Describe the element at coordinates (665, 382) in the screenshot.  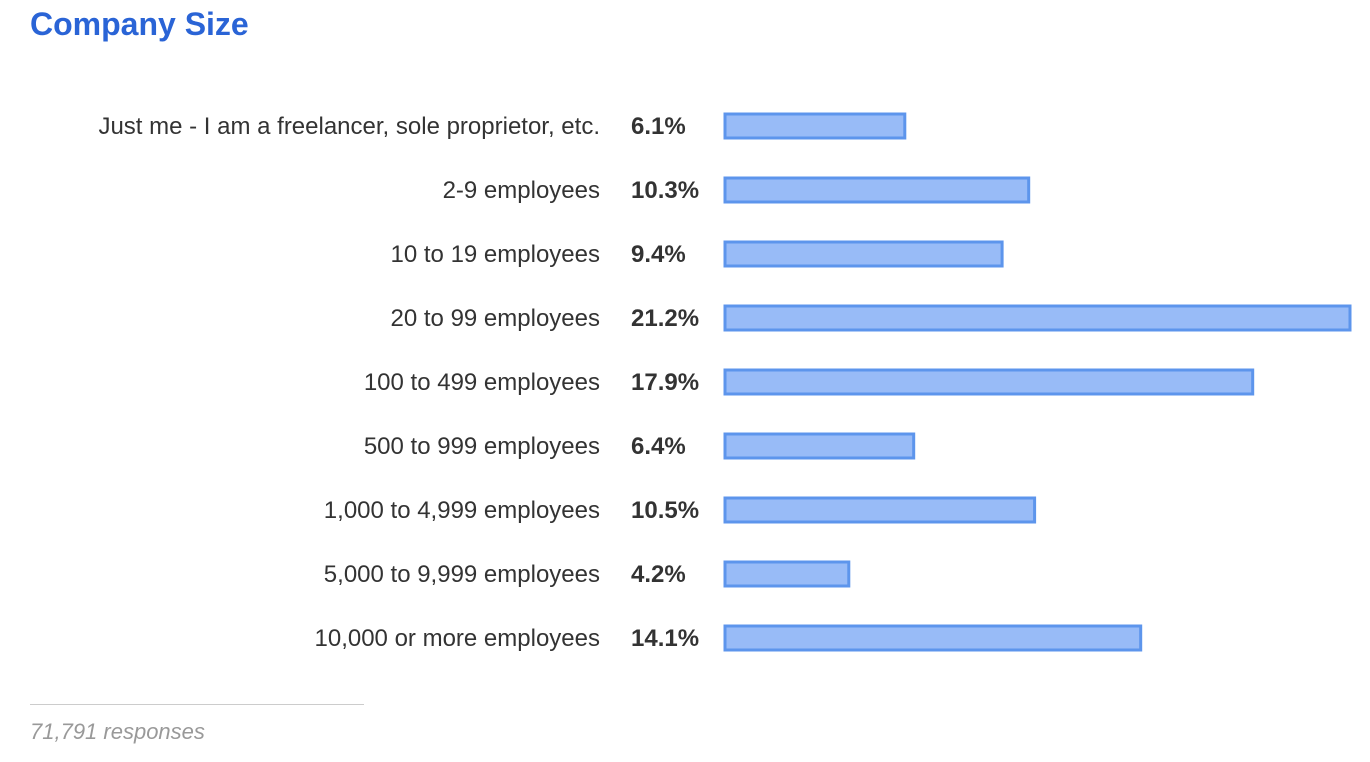
I see `value-label: 17.9%` at that location.